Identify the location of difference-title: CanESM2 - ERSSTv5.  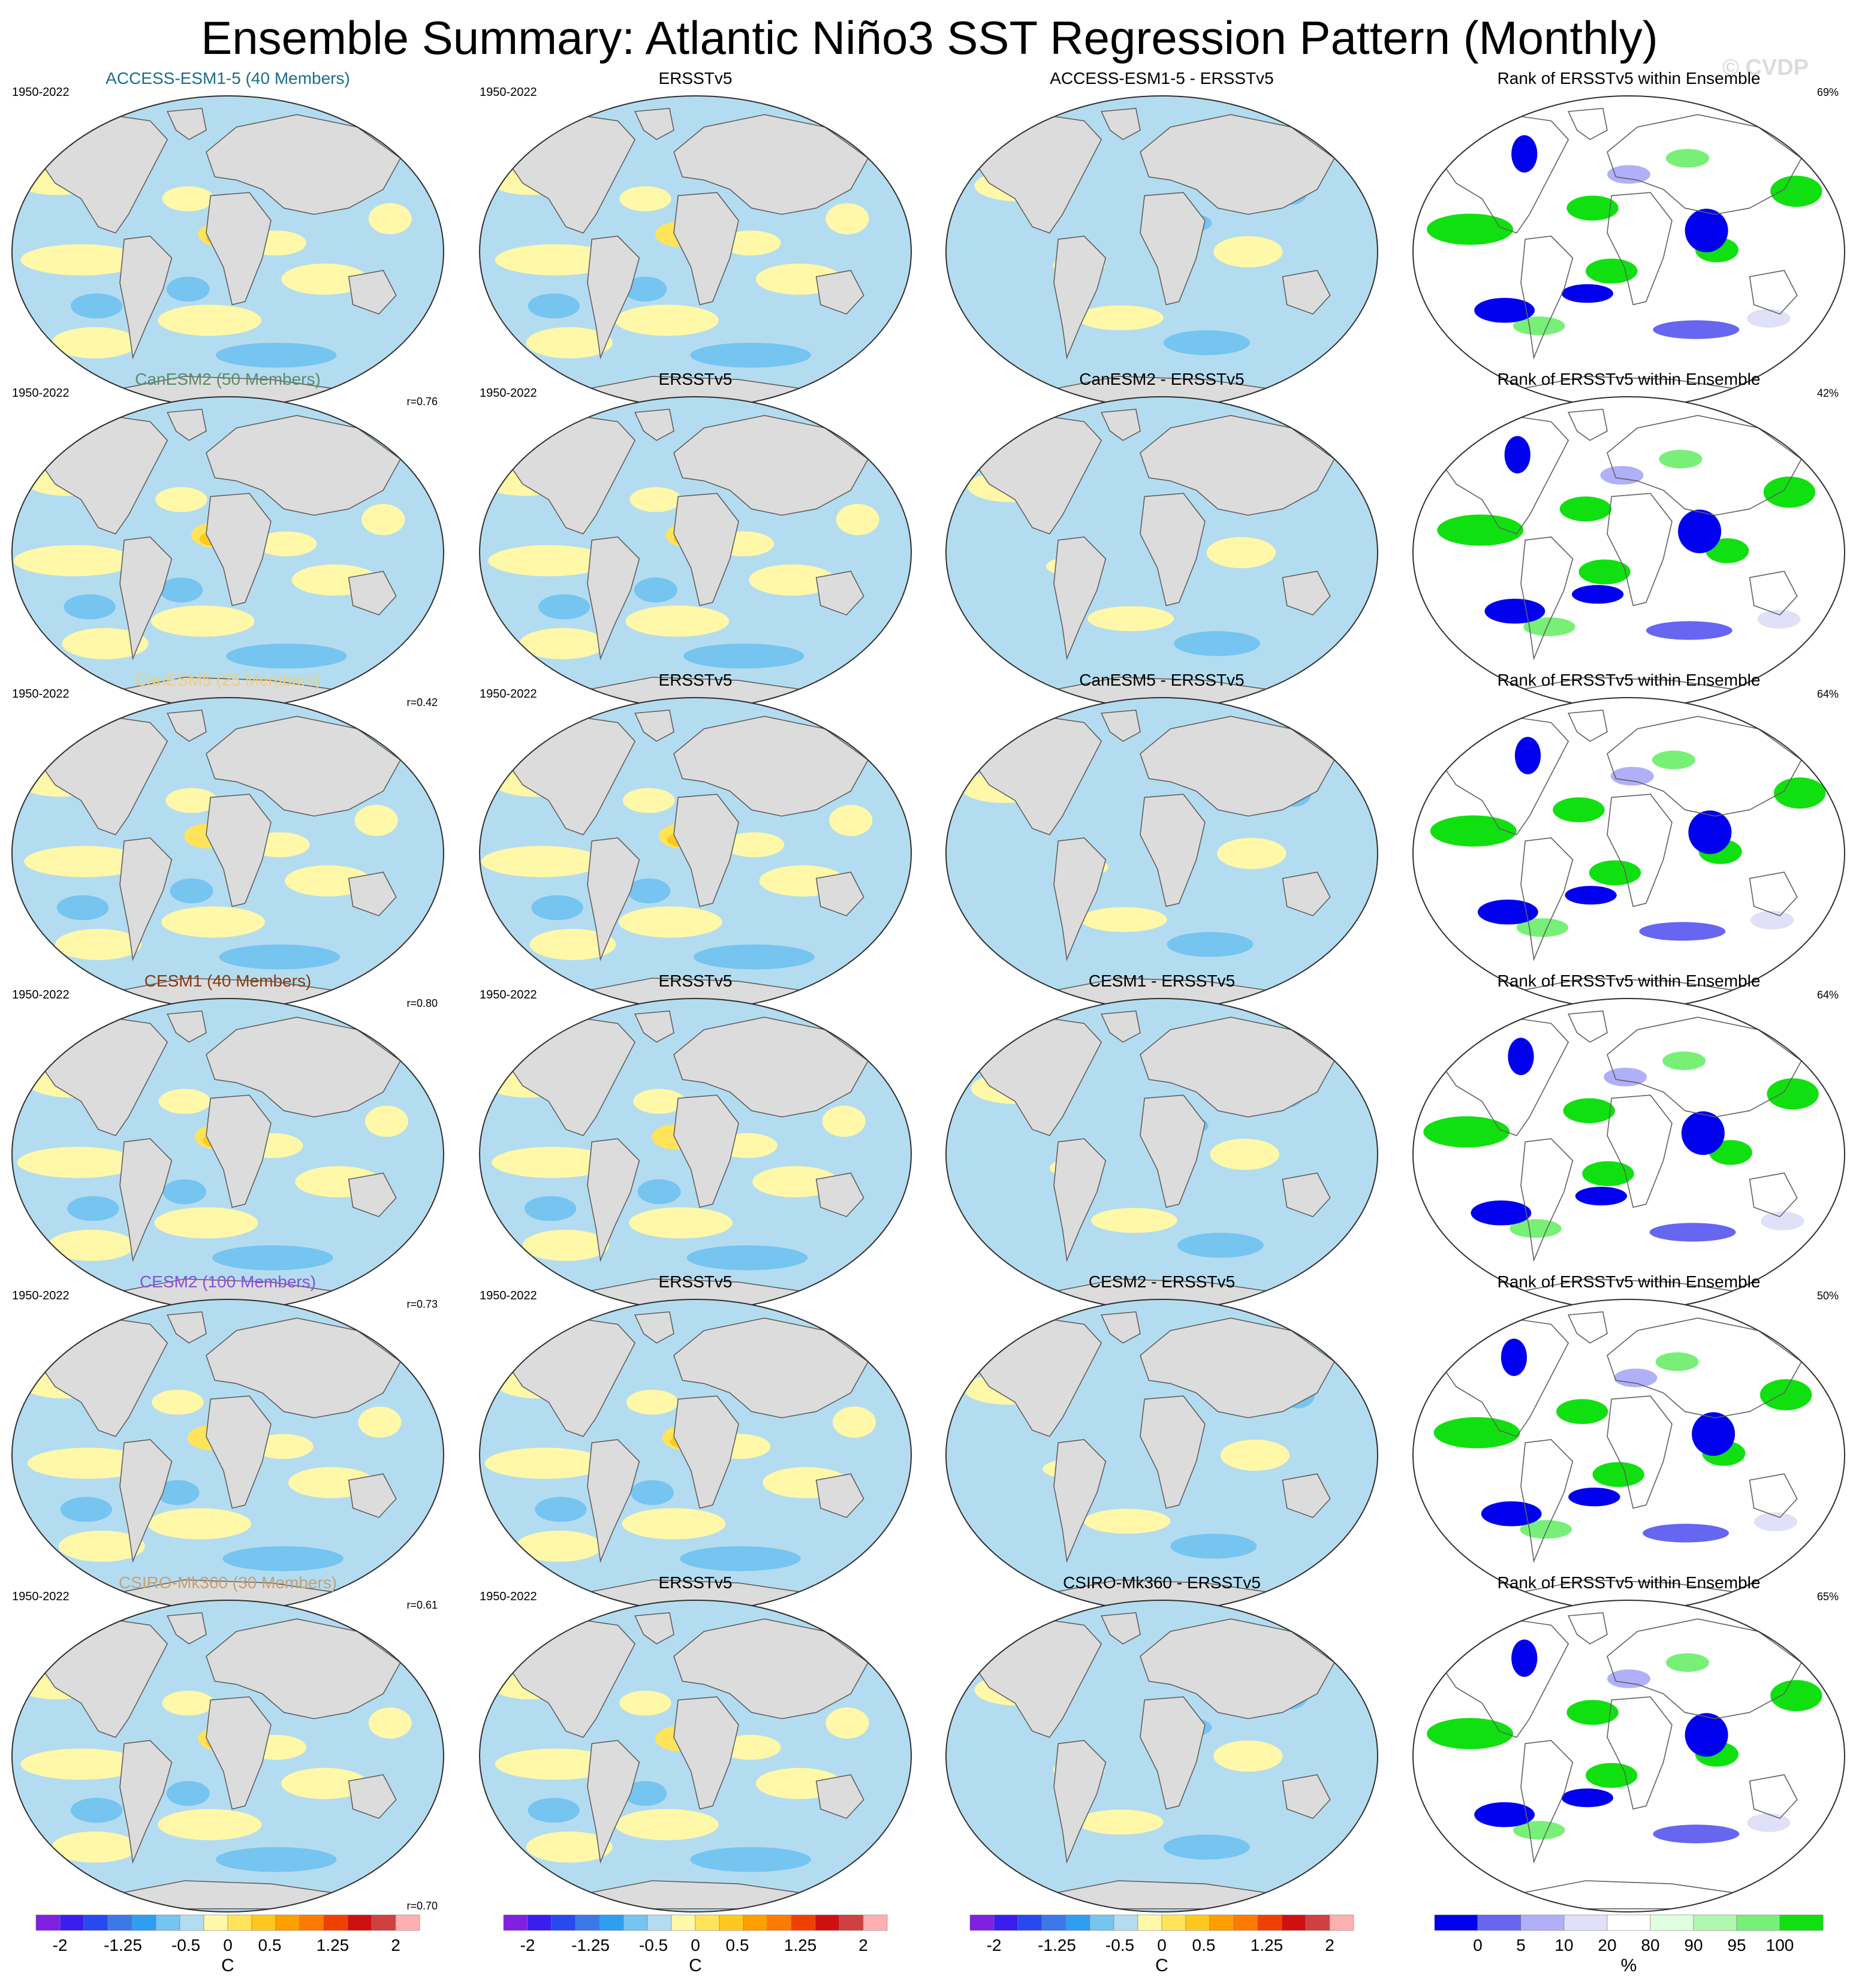
(1161, 379).